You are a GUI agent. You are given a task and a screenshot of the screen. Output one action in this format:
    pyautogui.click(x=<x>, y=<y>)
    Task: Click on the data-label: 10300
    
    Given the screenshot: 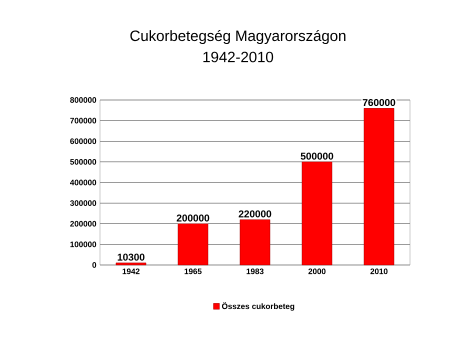 What is the action you would take?
    pyautogui.click(x=131, y=257)
    